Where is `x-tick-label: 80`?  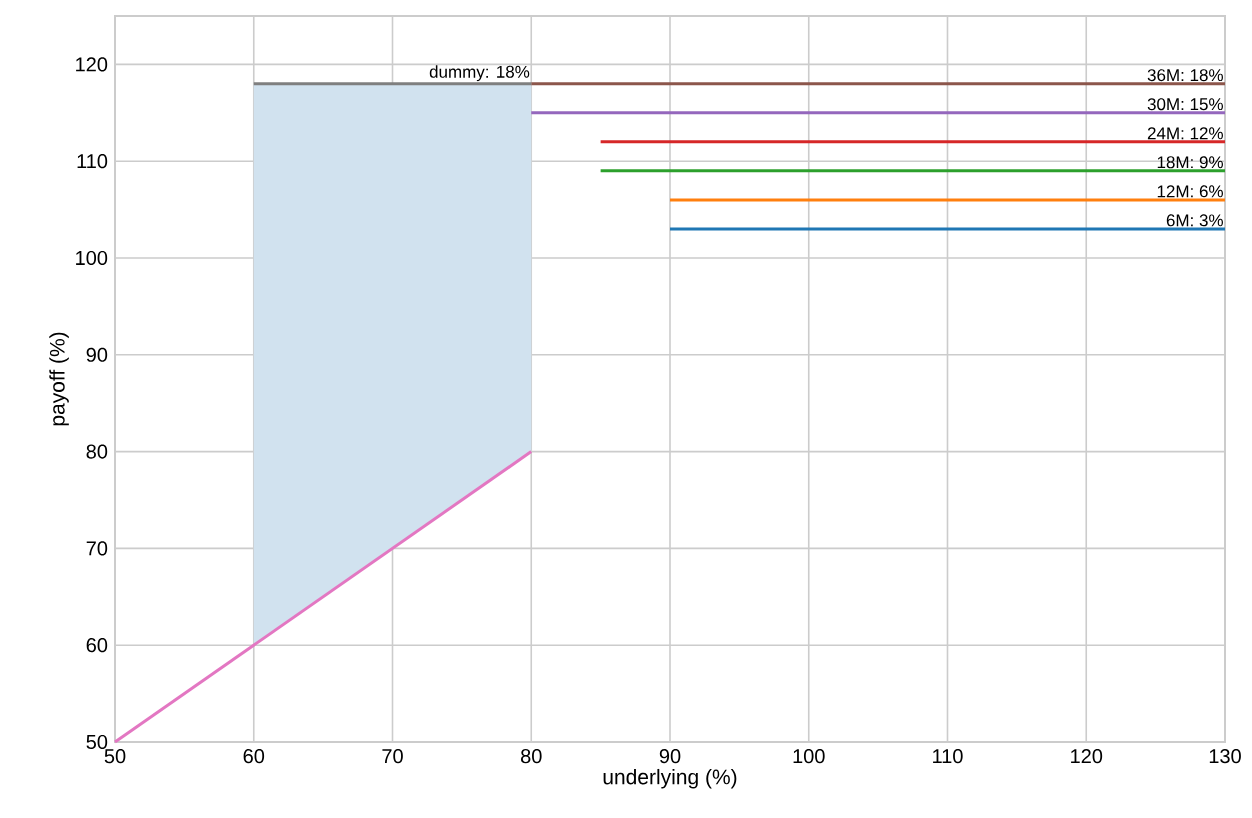
x-tick-label: 80 is located at coordinates (531, 756).